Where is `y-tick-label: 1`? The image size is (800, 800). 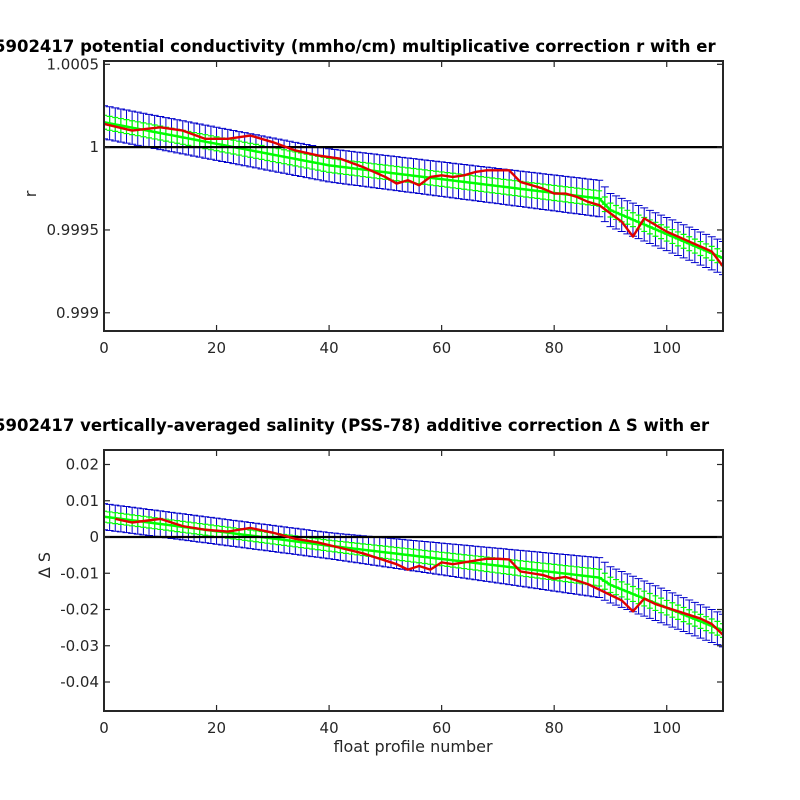 y-tick-label: 1 is located at coordinates (94, 147).